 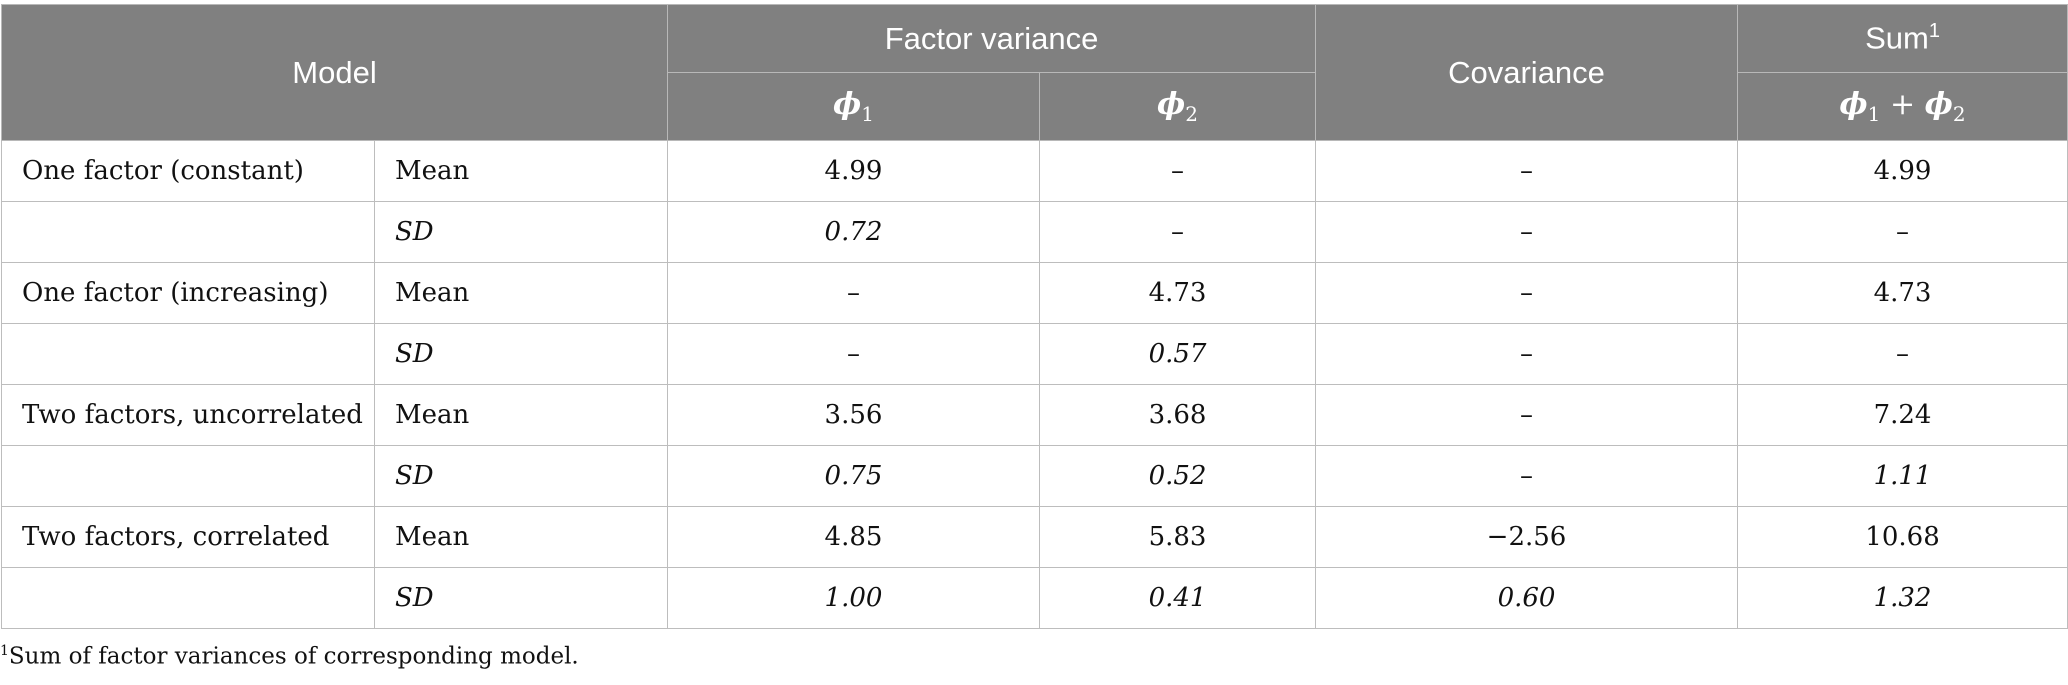 What do you see at coordinates (853, 415) in the screenshot?
I see `cell-phi1: 3.56` at bounding box center [853, 415].